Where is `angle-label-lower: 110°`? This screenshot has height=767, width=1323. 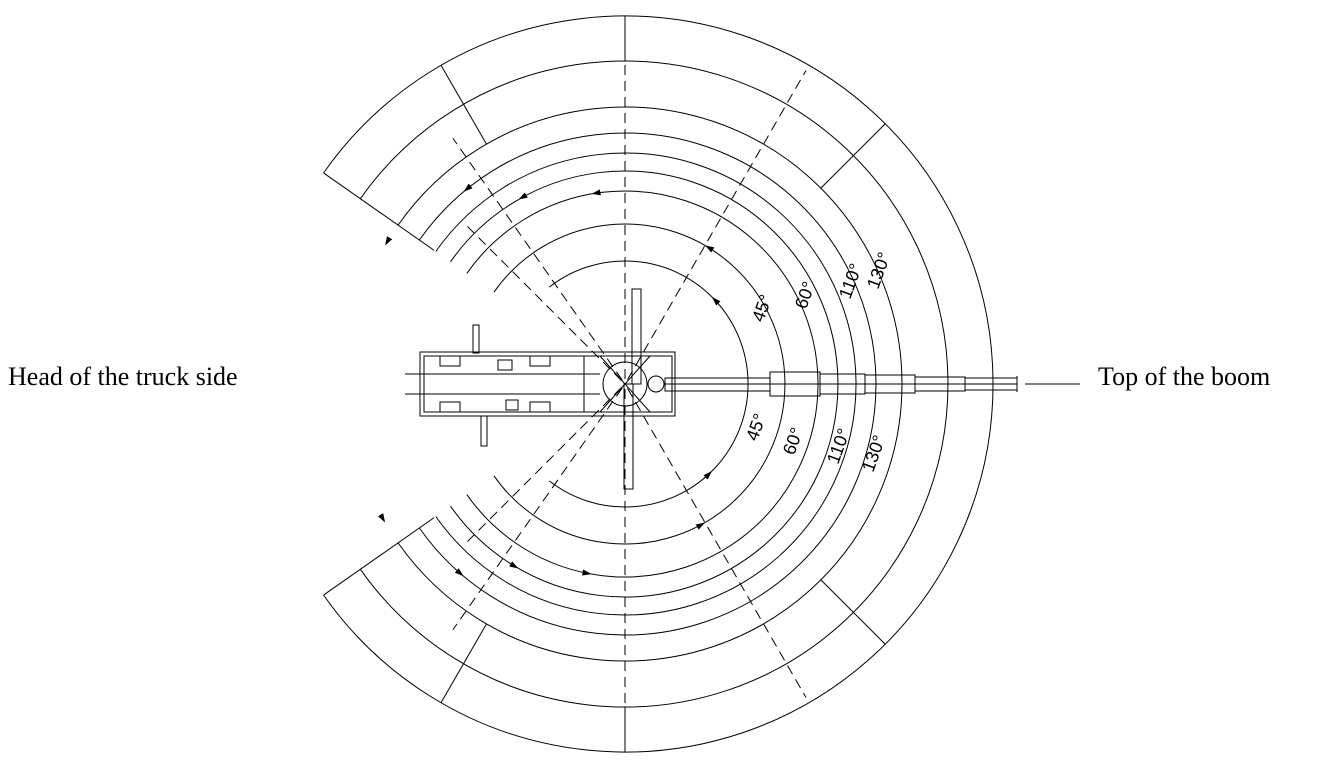
angle-label-lower: 110° is located at coordinates (838, 446).